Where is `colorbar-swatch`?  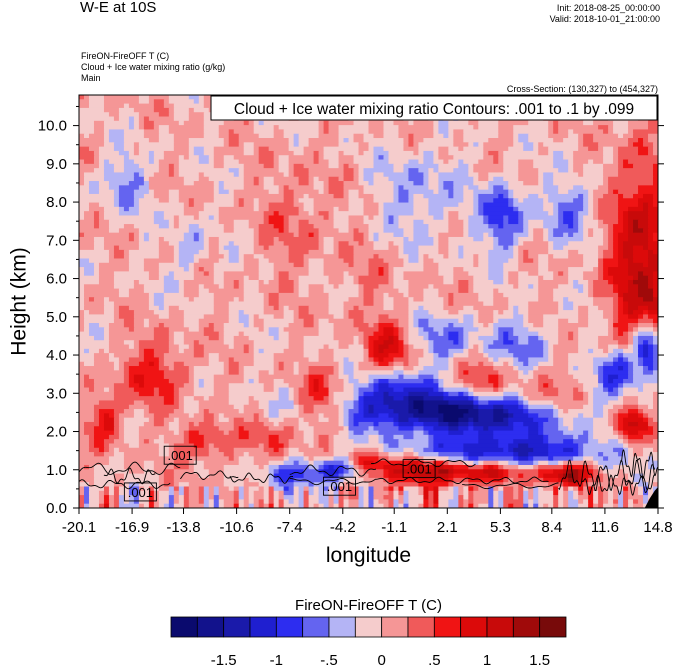 colorbar-swatch is located at coordinates (474, 627).